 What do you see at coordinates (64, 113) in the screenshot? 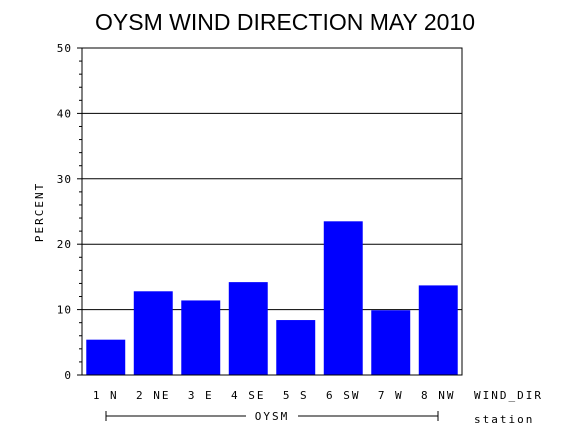
I see `y-tick-label: 40` at bounding box center [64, 113].